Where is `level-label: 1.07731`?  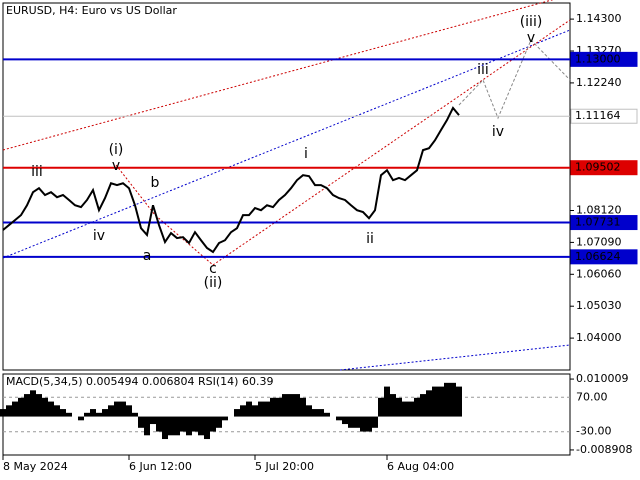 level-label: 1.07731 is located at coordinates (598, 222).